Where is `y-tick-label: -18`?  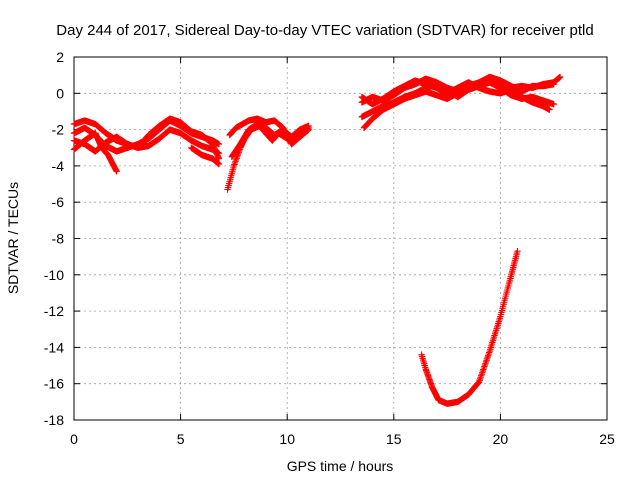 y-tick-label: -18 is located at coordinates (54, 420).